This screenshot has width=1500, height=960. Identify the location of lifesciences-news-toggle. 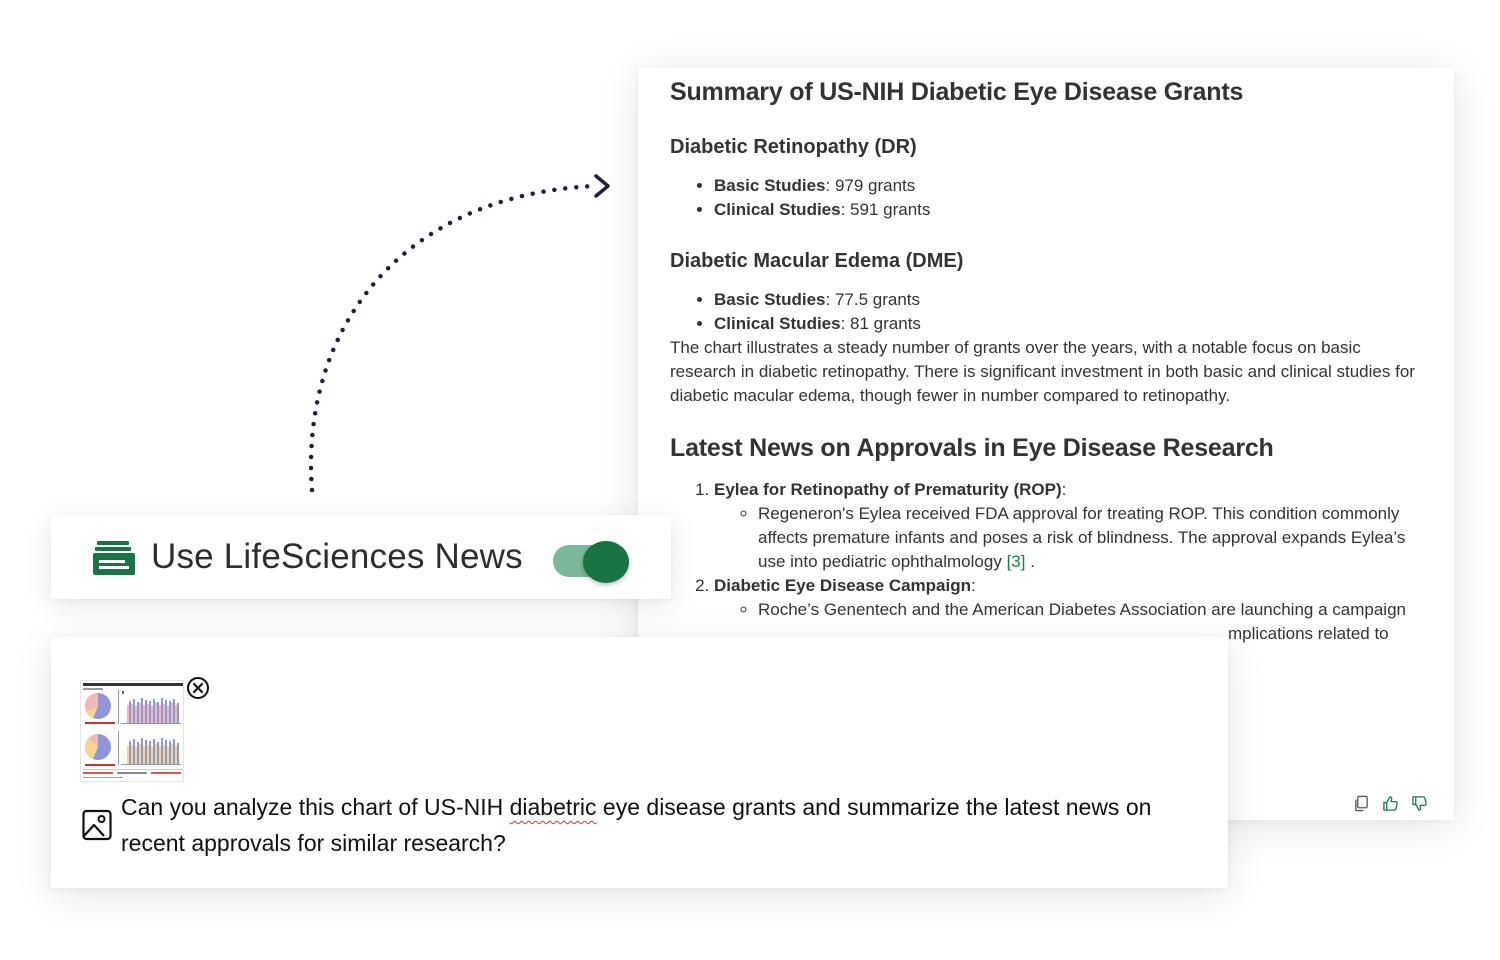
(591, 562).